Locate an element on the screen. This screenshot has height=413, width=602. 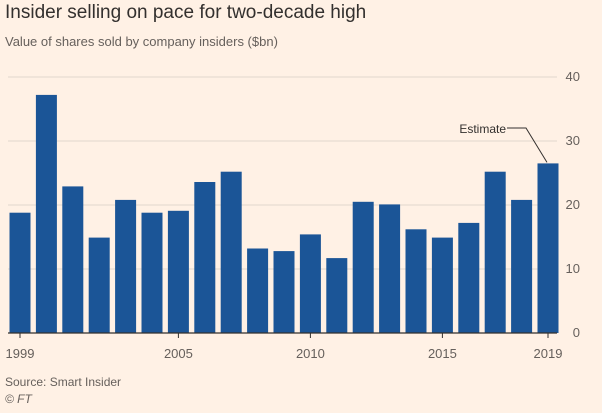
bar-2009 is located at coordinates (284, 292).